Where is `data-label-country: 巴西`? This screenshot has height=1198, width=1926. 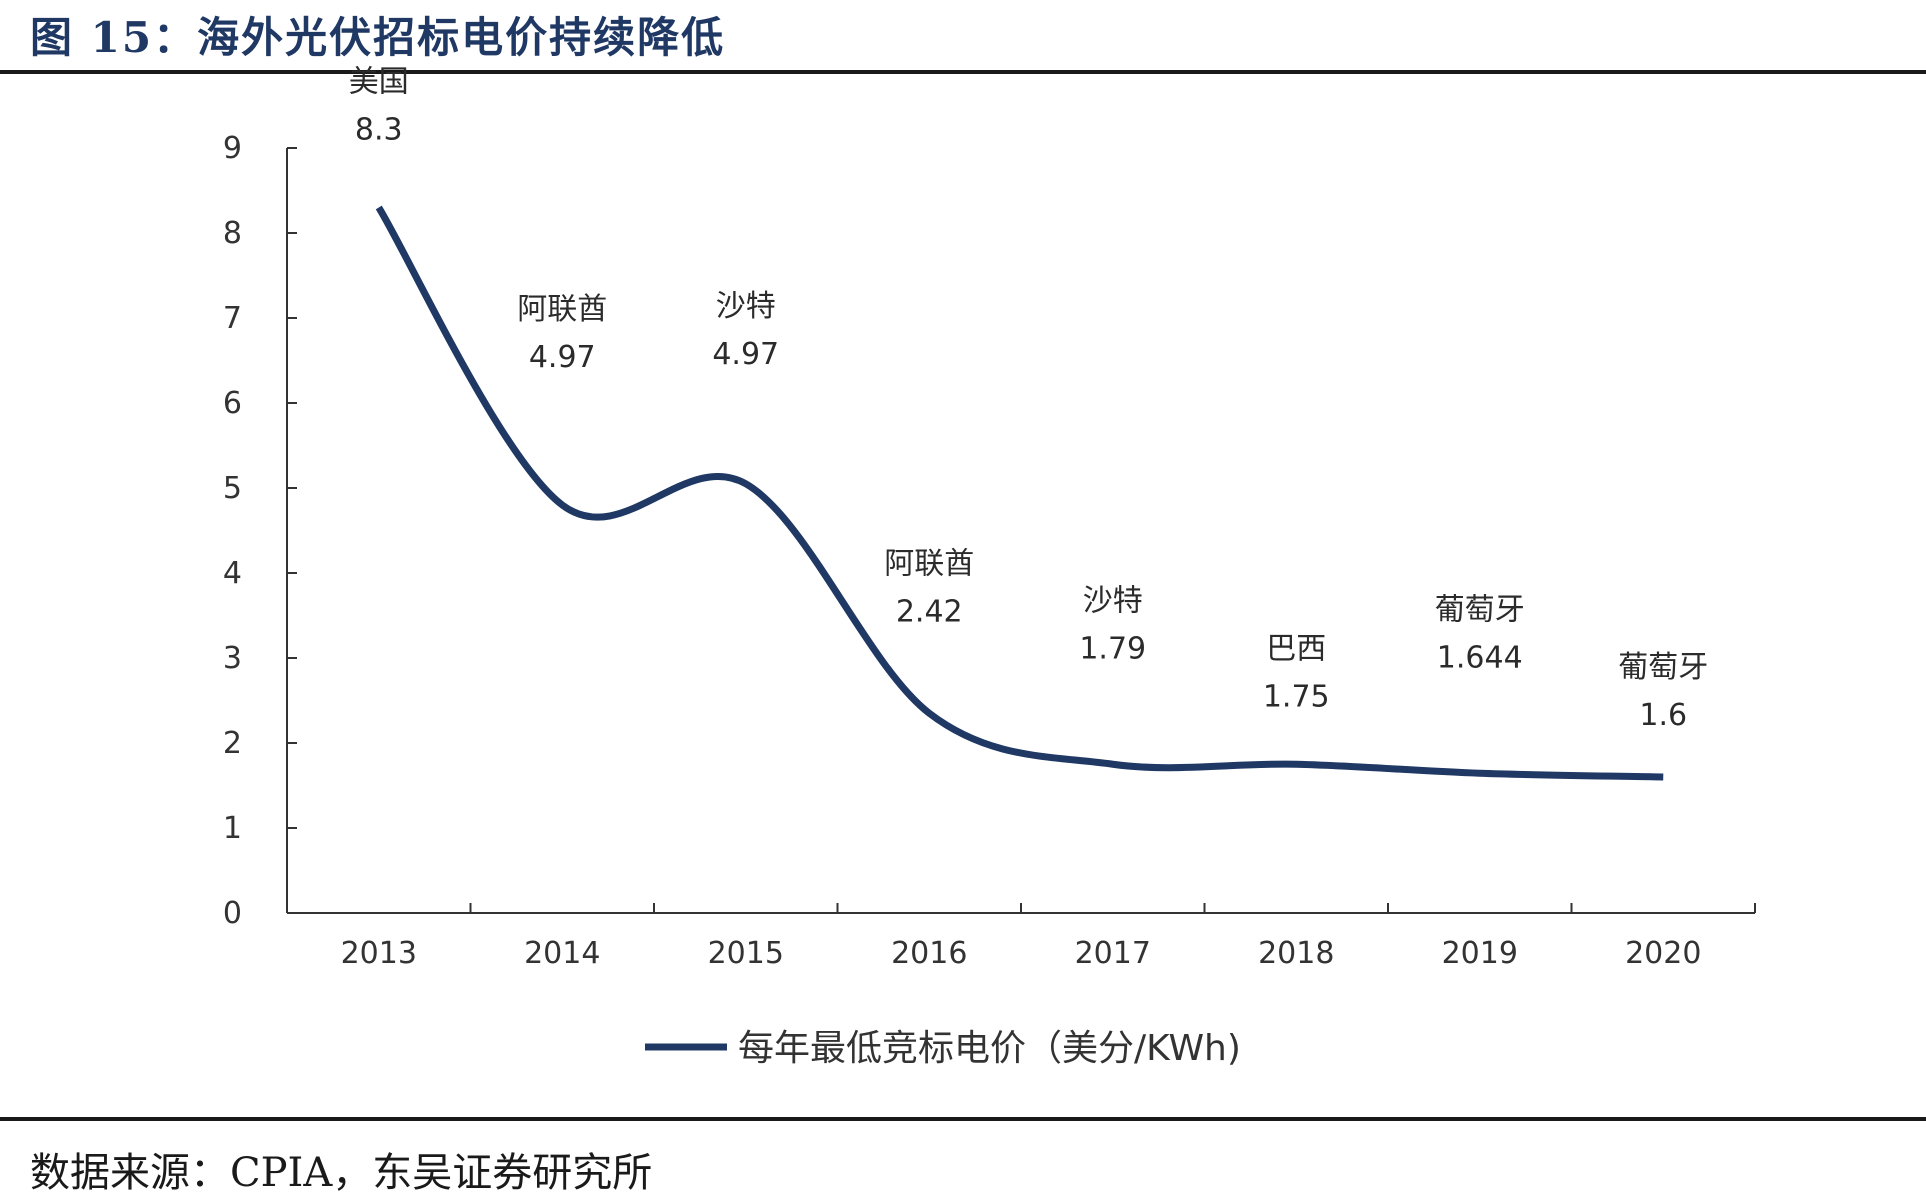 data-label-country: 巴西 is located at coordinates (1296, 648).